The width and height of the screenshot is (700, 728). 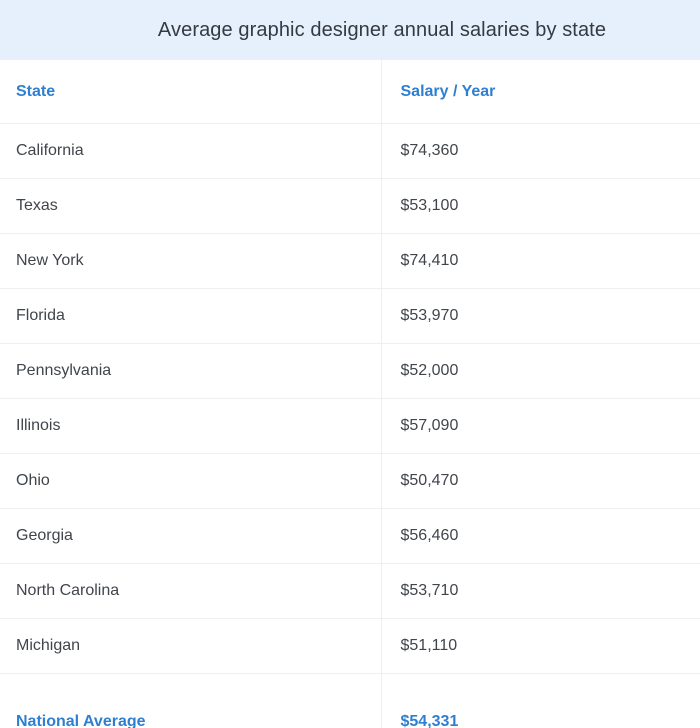 What do you see at coordinates (191, 591) in the screenshot?
I see `state-cell: North Carolina` at bounding box center [191, 591].